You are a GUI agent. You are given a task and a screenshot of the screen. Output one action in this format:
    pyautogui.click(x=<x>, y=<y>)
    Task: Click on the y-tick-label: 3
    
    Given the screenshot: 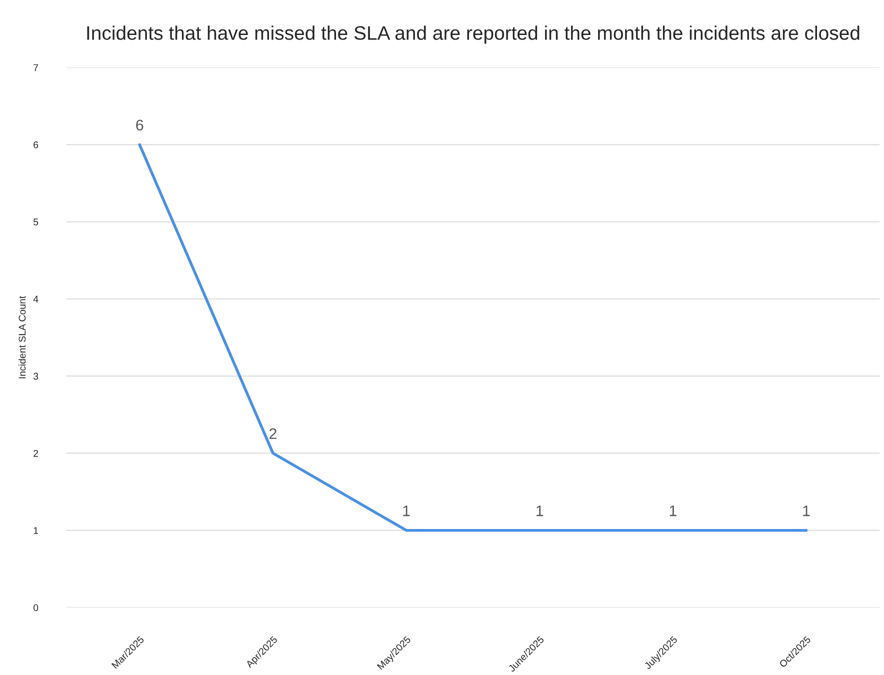 What is the action you would take?
    pyautogui.click(x=35, y=376)
    